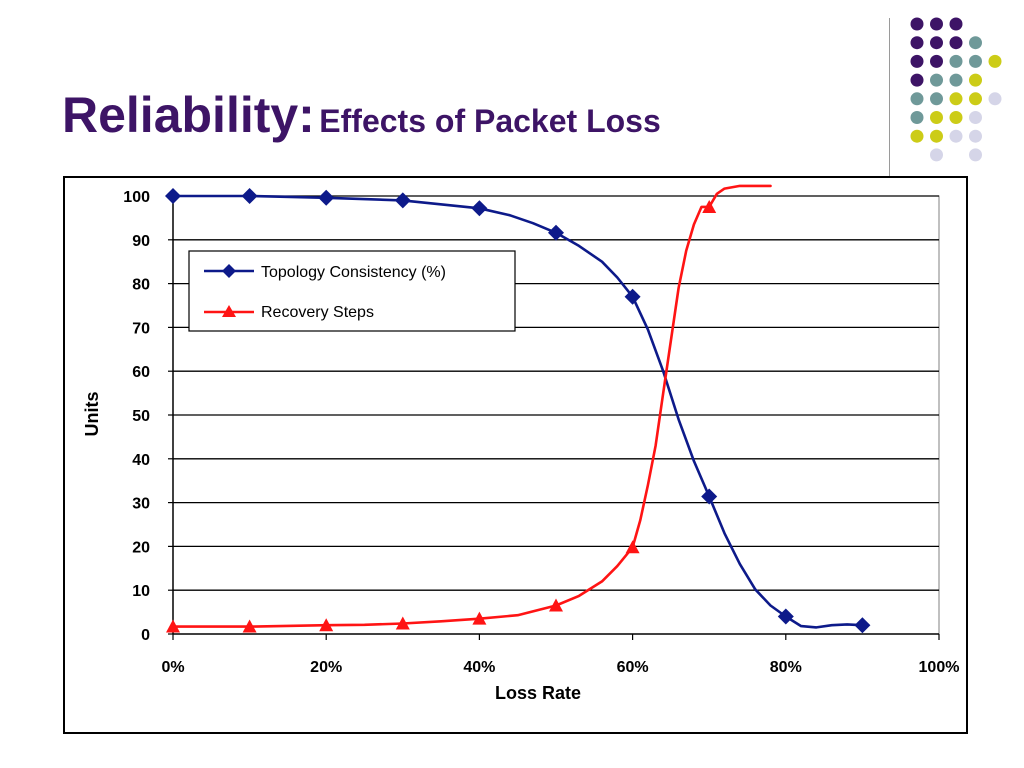  What do you see at coordinates (141, 416) in the screenshot?
I see `y-tick-label: 50` at bounding box center [141, 416].